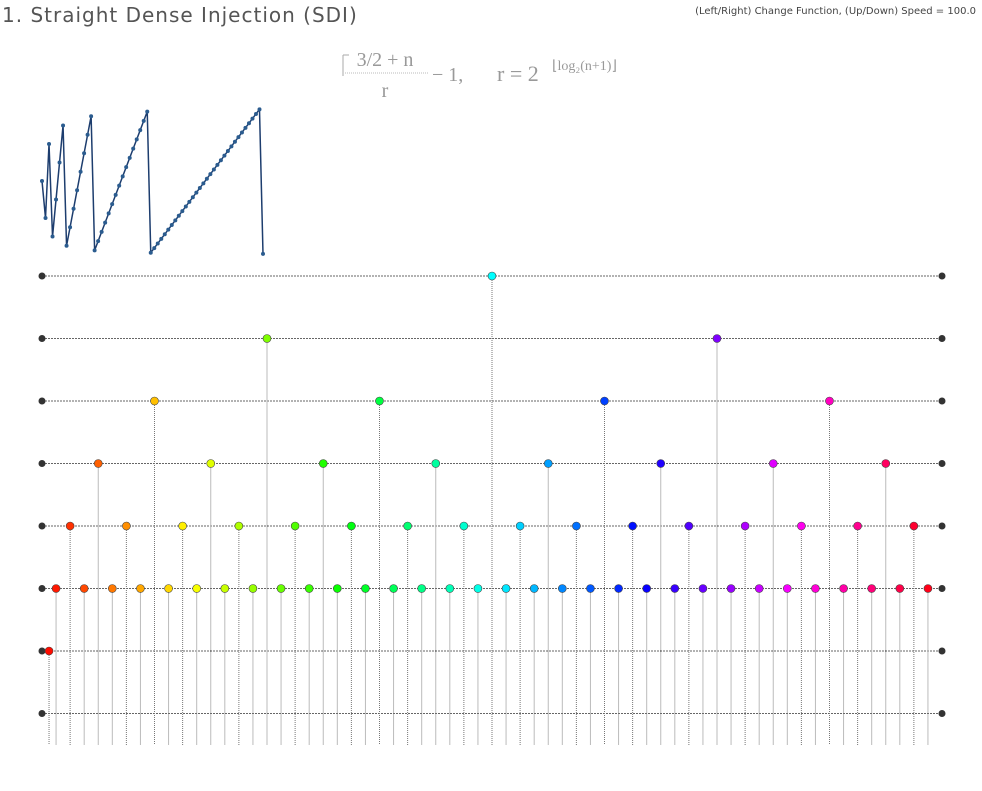 This screenshot has height=791, width=982. What do you see at coordinates (584, 66) in the screenshot?
I see `exponent: ⌊log₂(n+1)⌋` at bounding box center [584, 66].